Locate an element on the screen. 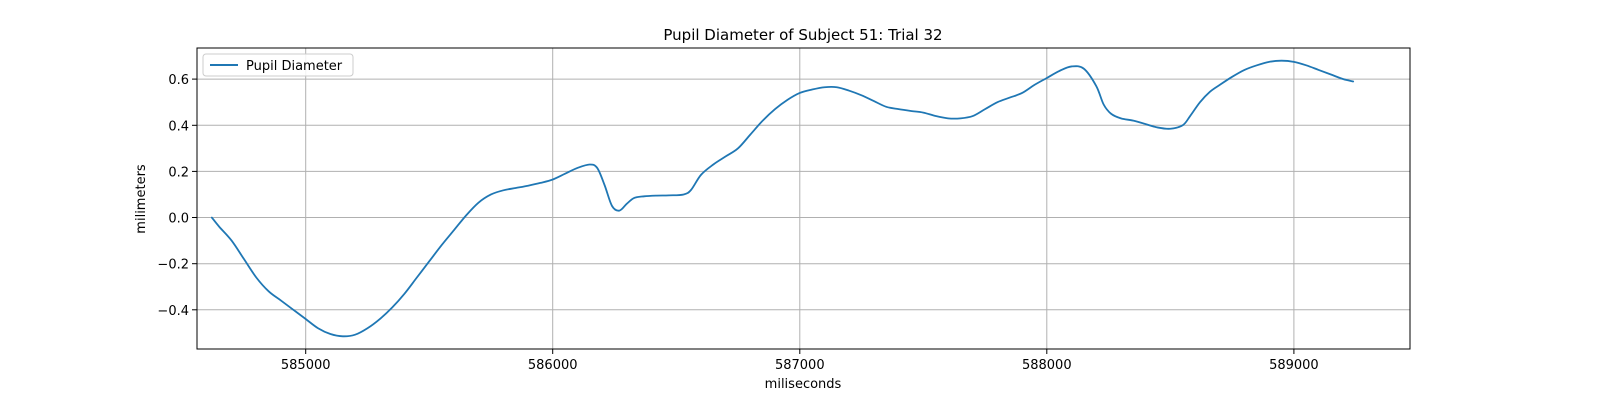 This screenshot has height=404, width=1600. legend-series-label: Pupil Diameter is located at coordinates (294, 66).